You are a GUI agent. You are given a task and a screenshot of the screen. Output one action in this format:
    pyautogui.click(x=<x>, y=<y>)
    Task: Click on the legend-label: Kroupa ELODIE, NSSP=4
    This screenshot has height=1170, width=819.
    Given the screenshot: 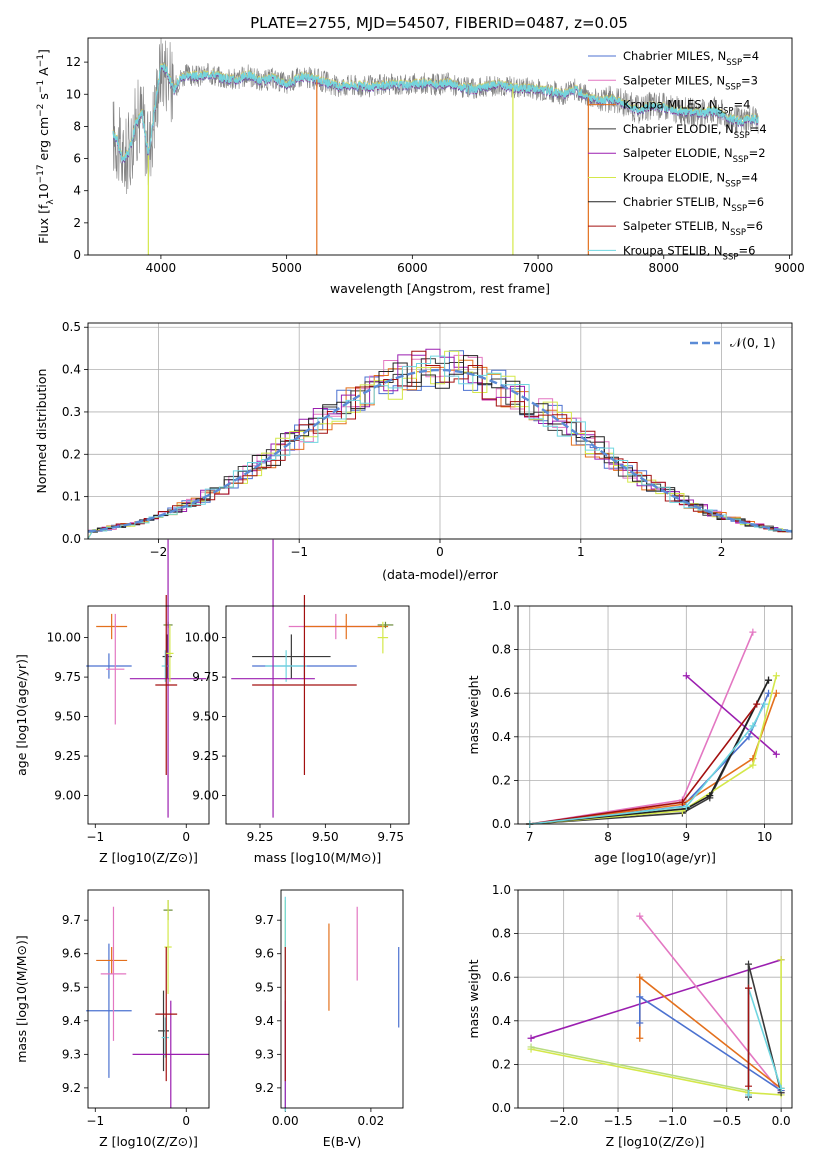 What is the action you would take?
    pyautogui.click(x=690, y=180)
    